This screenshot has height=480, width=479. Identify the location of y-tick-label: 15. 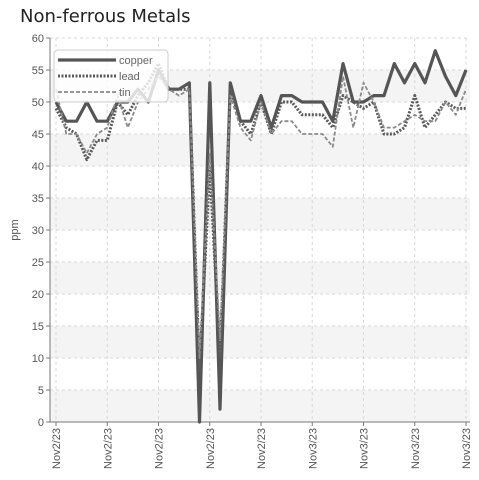
(38, 327).